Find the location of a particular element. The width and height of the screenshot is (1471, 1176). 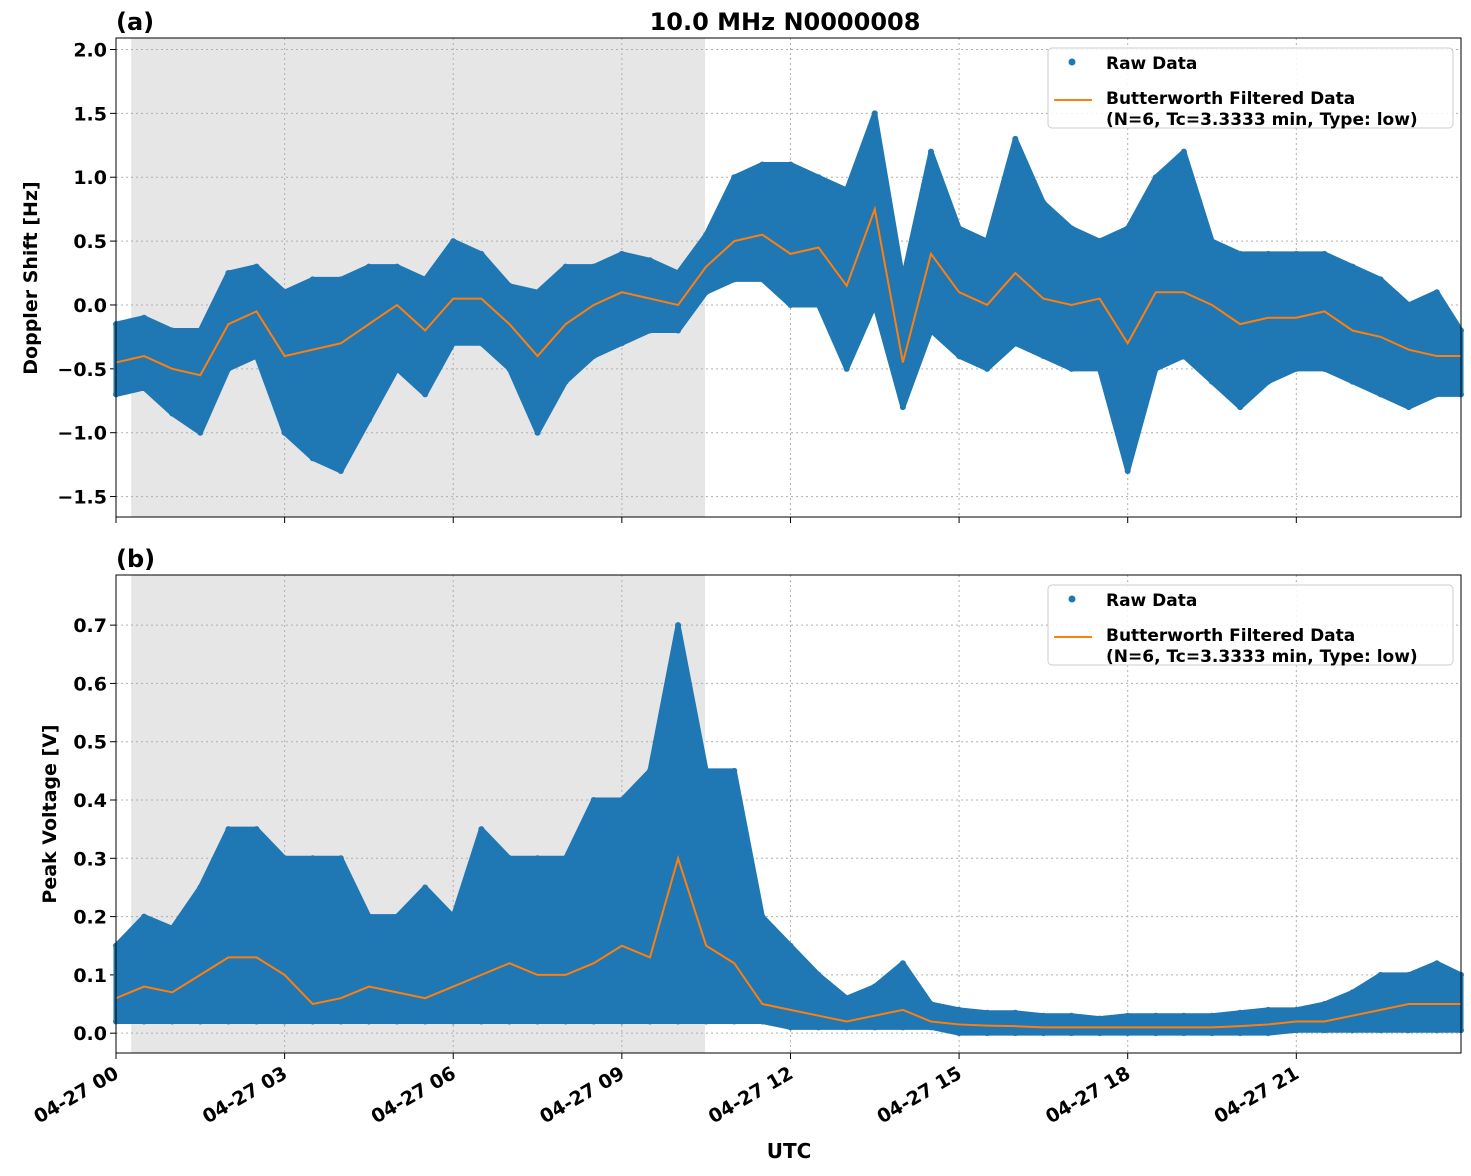

legend-label: (N=6, Tc=3.3333 min, Type: low) is located at coordinates (1262, 657).